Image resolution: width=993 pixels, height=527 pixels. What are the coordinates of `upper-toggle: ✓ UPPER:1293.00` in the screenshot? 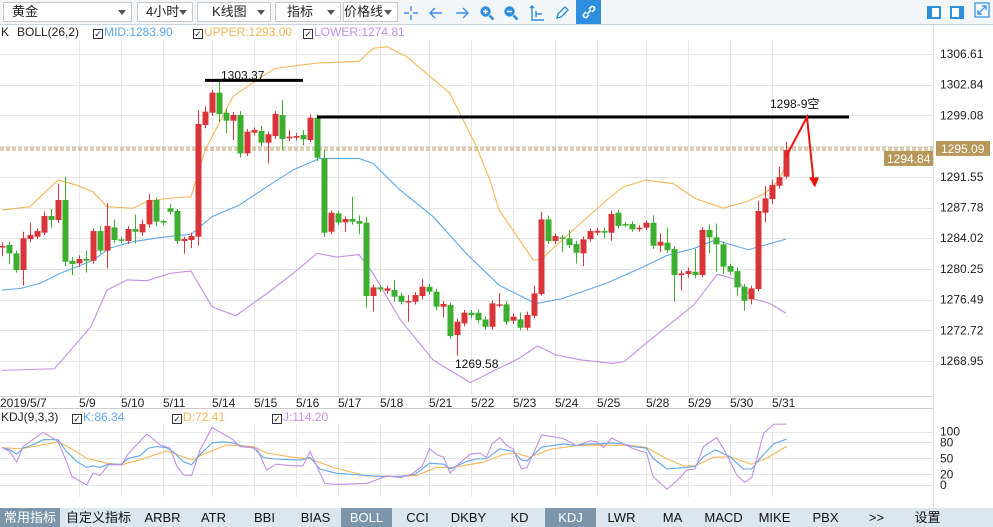 It's located at (242, 32).